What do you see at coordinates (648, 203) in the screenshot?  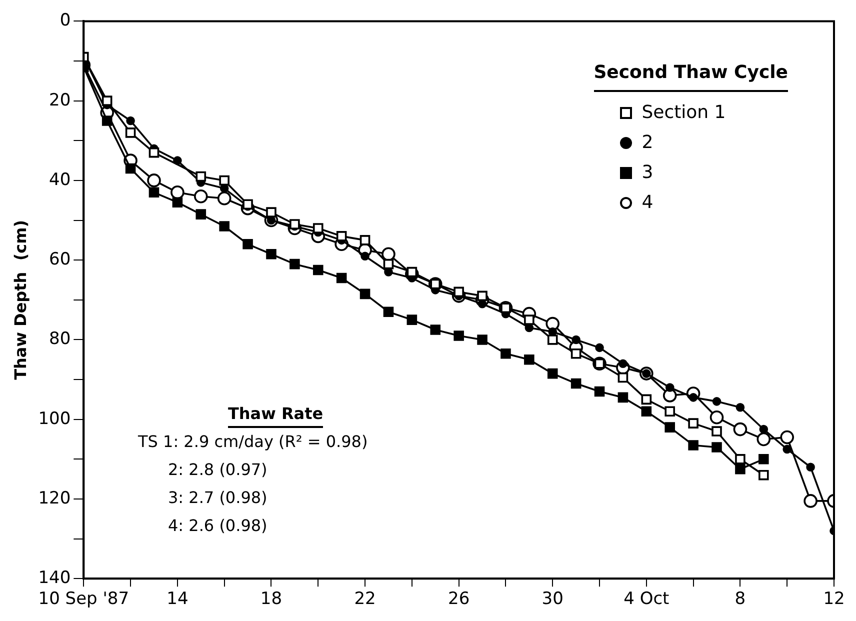 I see `legend-label: 4` at bounding box center [648, 203].